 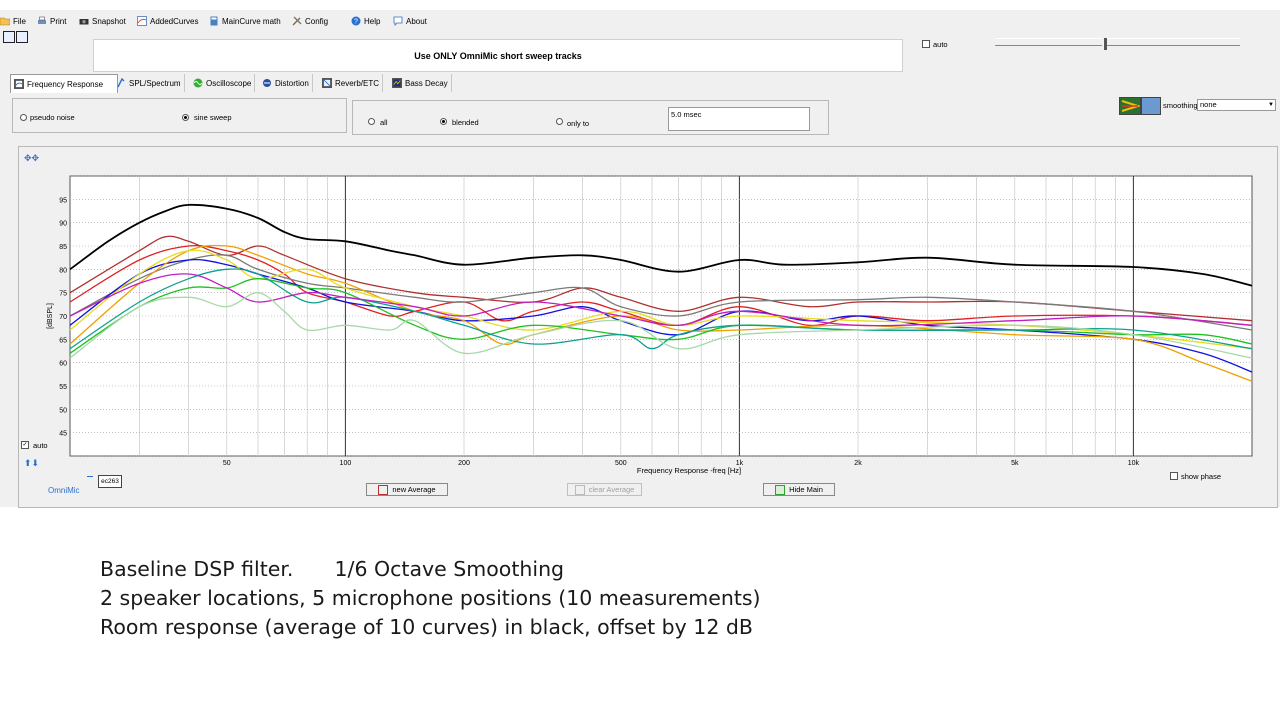 What do you see at coordinates (310, 21) in the screenshot?
I see `menu-config: Config` at bounding box center [310, 21].